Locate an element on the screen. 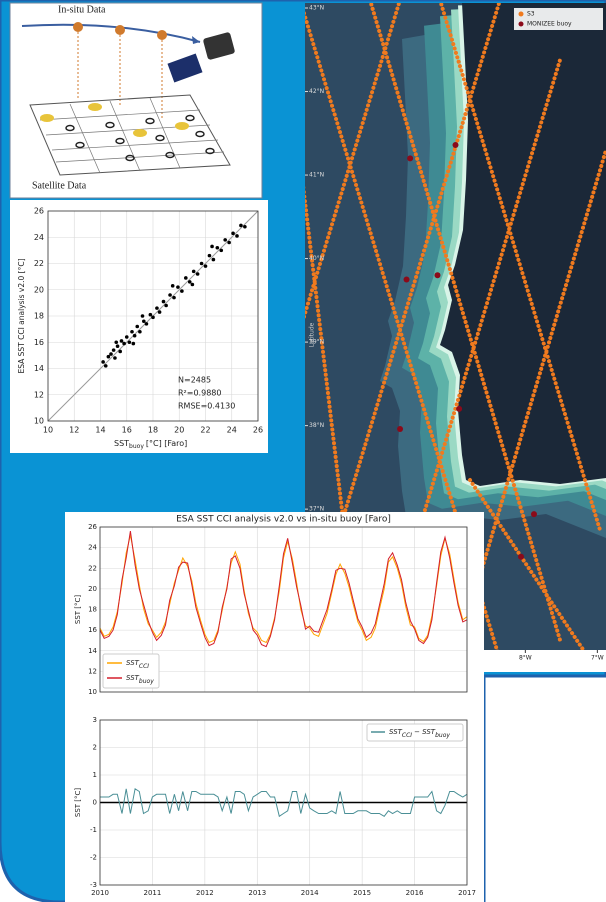 The width and height of the screenshot is (606, 902). y-tick-label: 22 is located at coordinates (92, 568).